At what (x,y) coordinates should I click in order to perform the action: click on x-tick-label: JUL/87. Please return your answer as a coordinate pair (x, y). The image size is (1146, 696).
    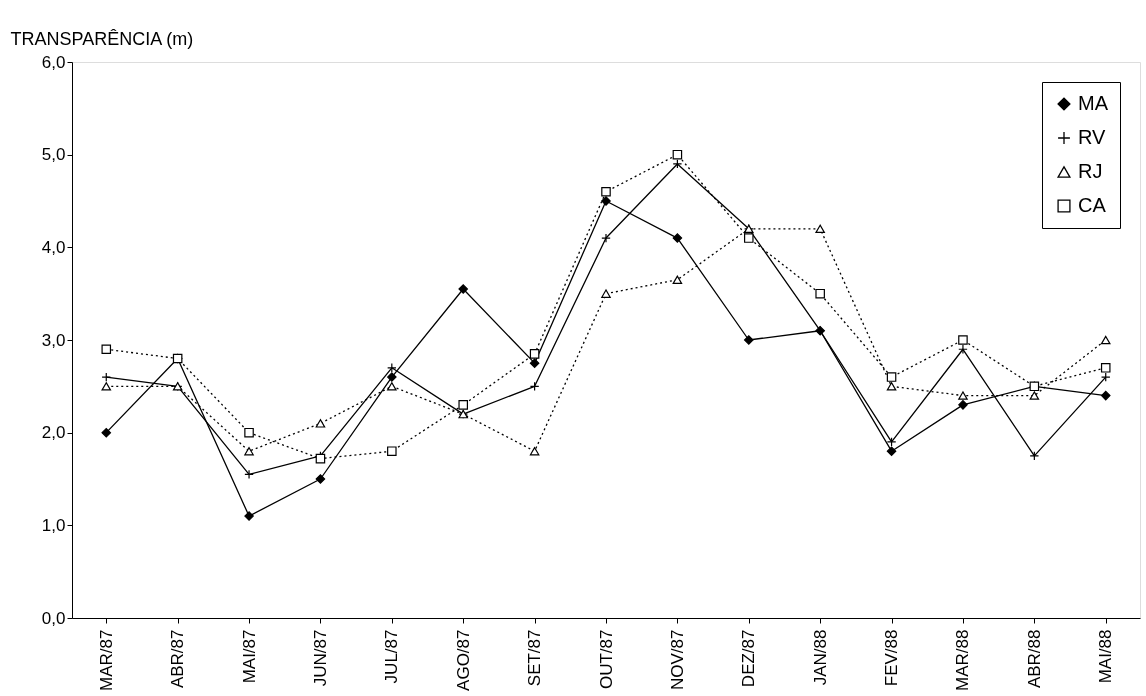
    Looking at the image, I should click on (392, 656).